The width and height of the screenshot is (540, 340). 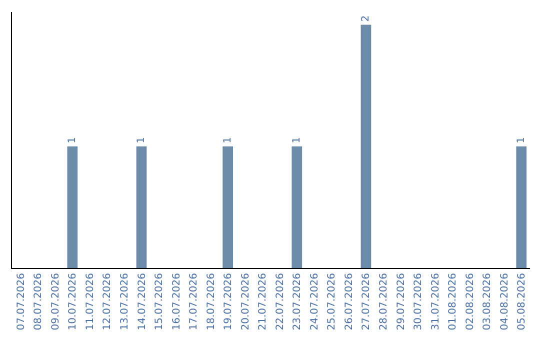 I want to click on x-tick-label: 31.07.2026, so click(x=436, y=301).